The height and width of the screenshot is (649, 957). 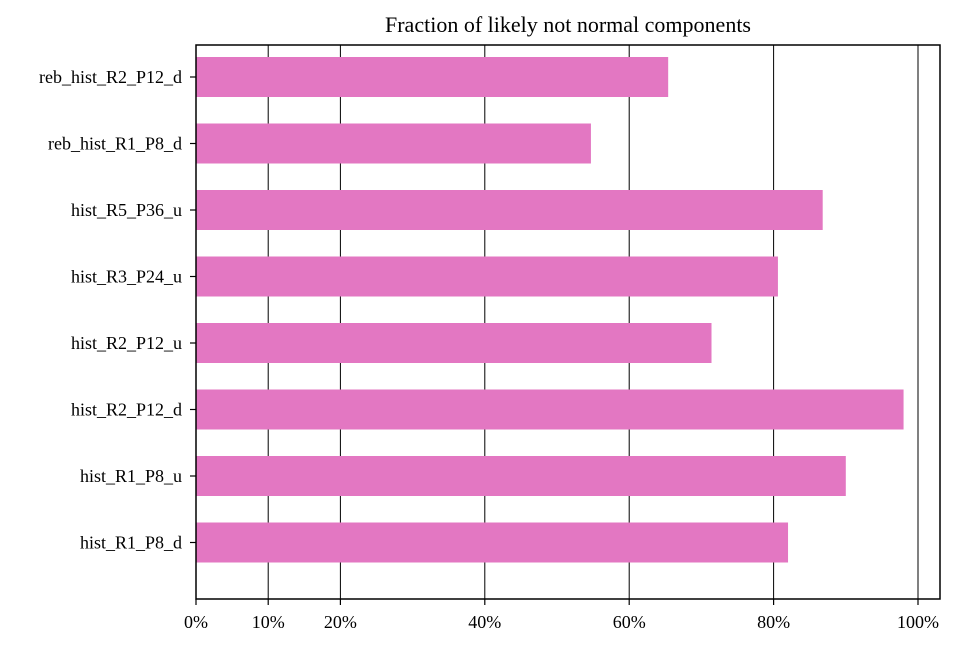 I want to click on bar-reb_hist_R1_P8_d, so click(x=393, y=143).